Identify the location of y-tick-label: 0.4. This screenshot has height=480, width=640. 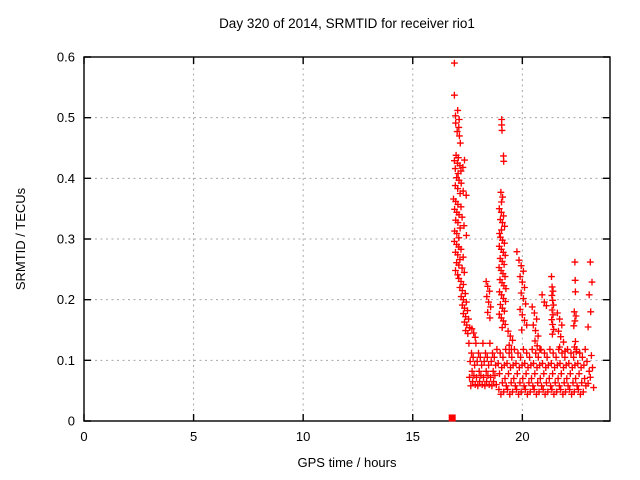
(66, 178).